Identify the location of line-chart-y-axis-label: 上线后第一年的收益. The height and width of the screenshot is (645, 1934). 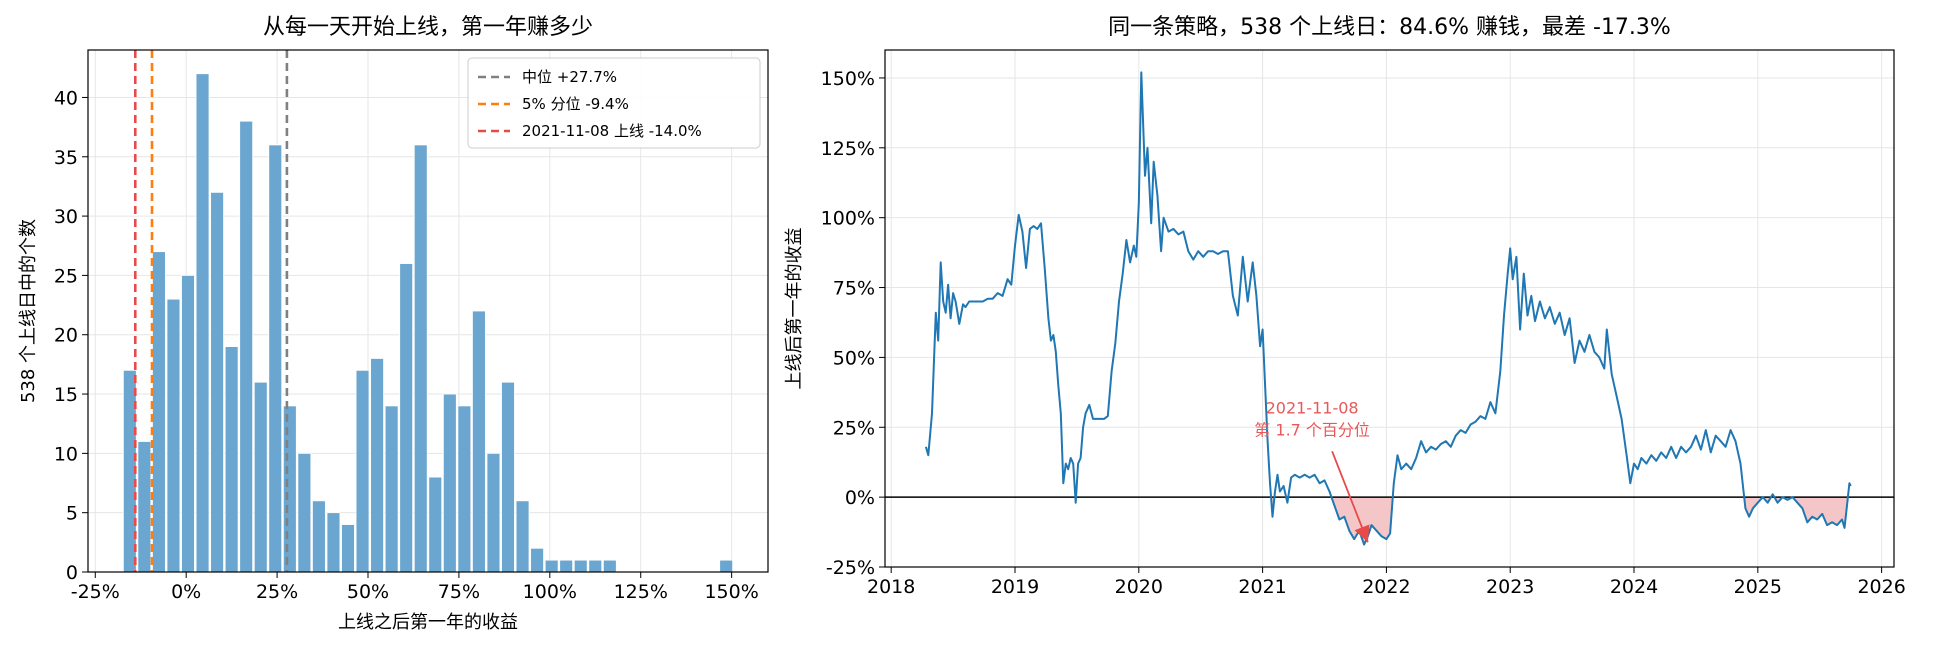
(794, 309).